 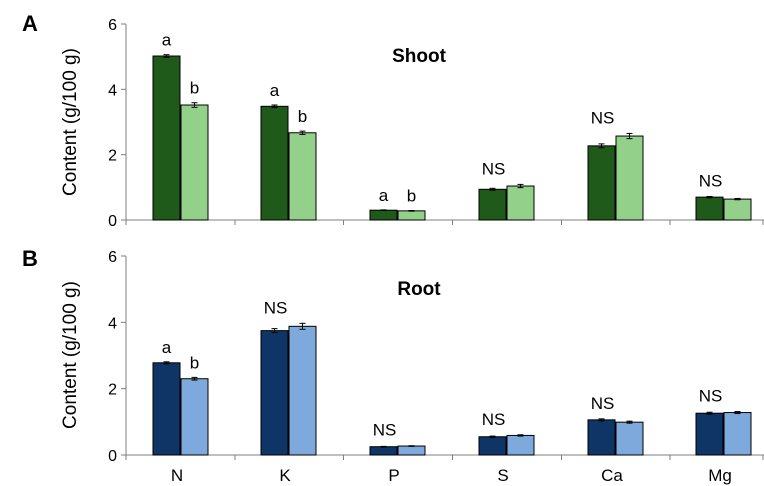 What do you see at coordinates (720, 475) in the screenshot?
I see `x-category-label: Mg` at bounding box center [720, 475].